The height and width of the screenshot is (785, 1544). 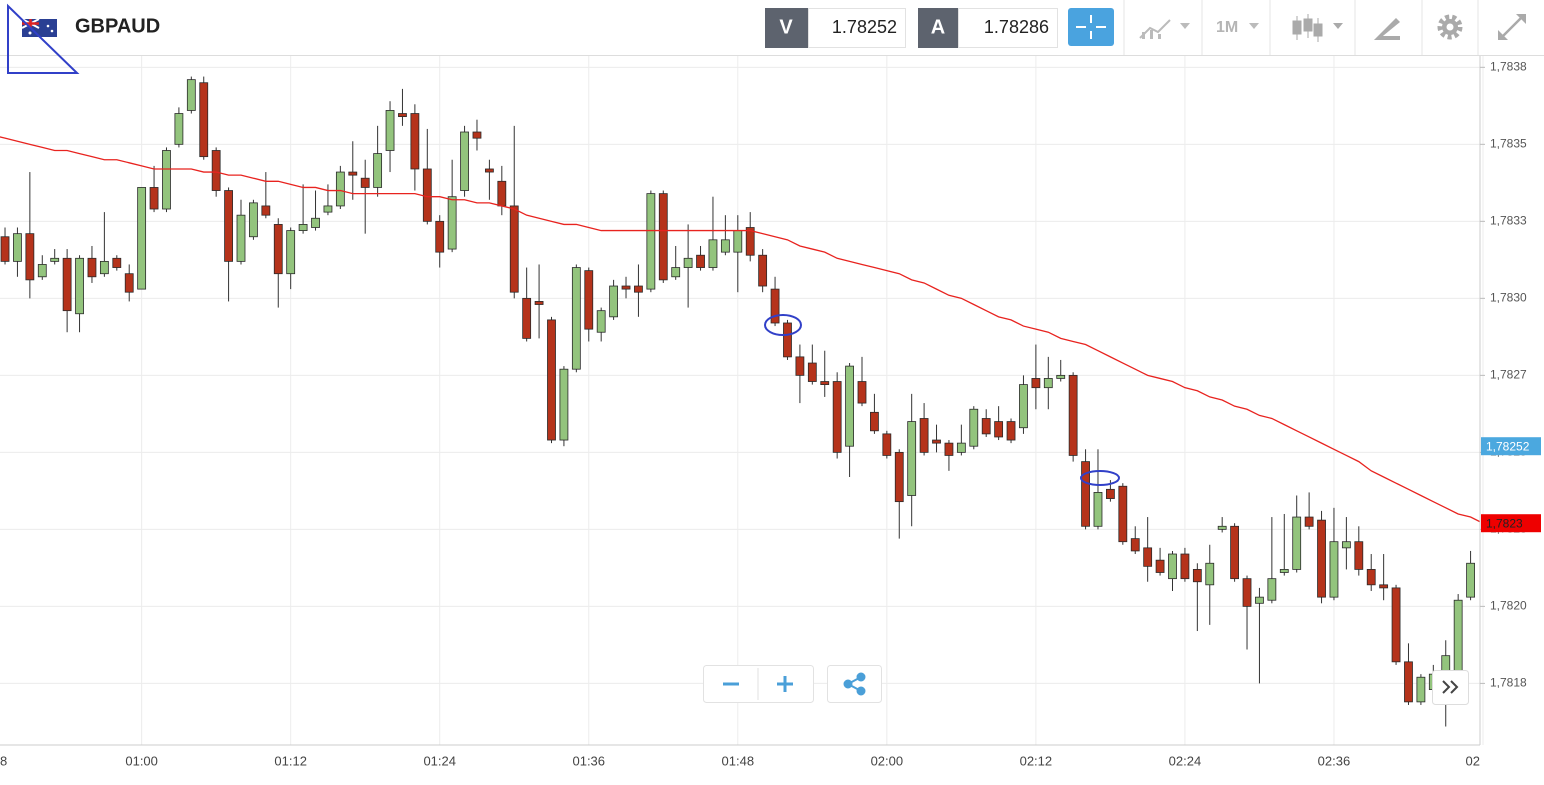 What do you see at coordinates (1508, 298) in the screenshot?
I see `y-tick-label: 1,7830` at bounding box center [1508, 298].